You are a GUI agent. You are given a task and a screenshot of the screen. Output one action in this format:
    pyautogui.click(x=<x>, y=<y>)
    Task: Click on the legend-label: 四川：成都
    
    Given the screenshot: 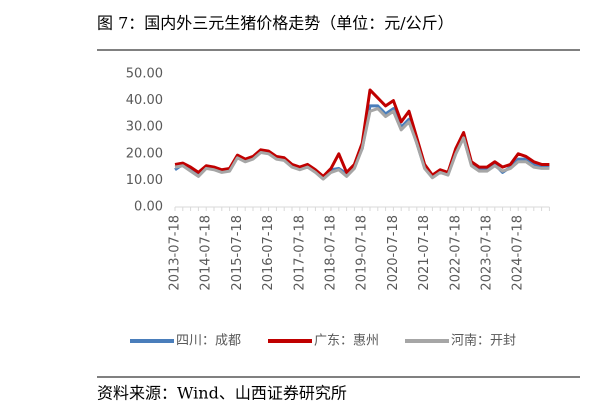 What is the action you would take?
    pyautogui.click(x=208, y=341)
    